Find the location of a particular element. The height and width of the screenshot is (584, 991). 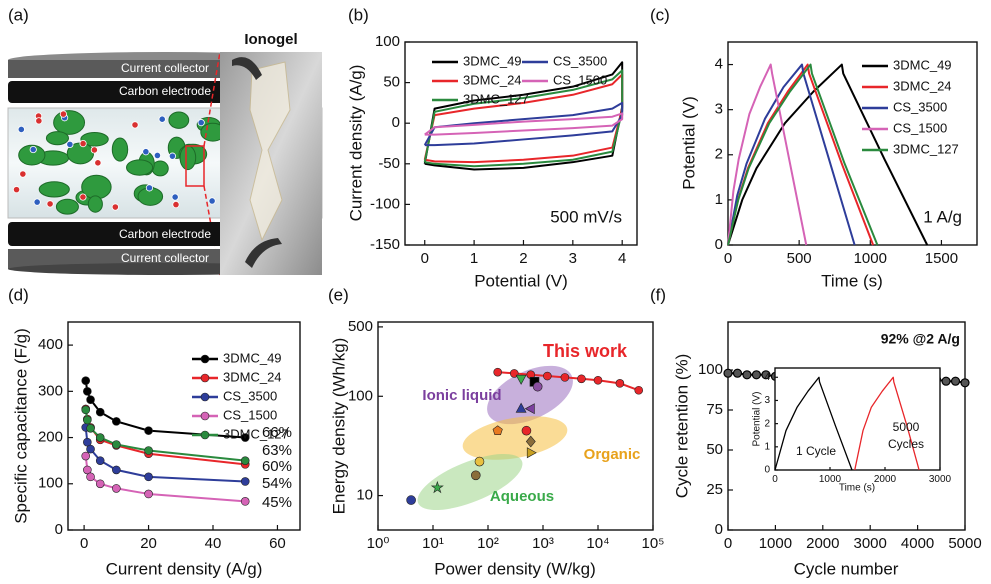

x-axis-label: Time (s) is located at coordinates (857, 488).